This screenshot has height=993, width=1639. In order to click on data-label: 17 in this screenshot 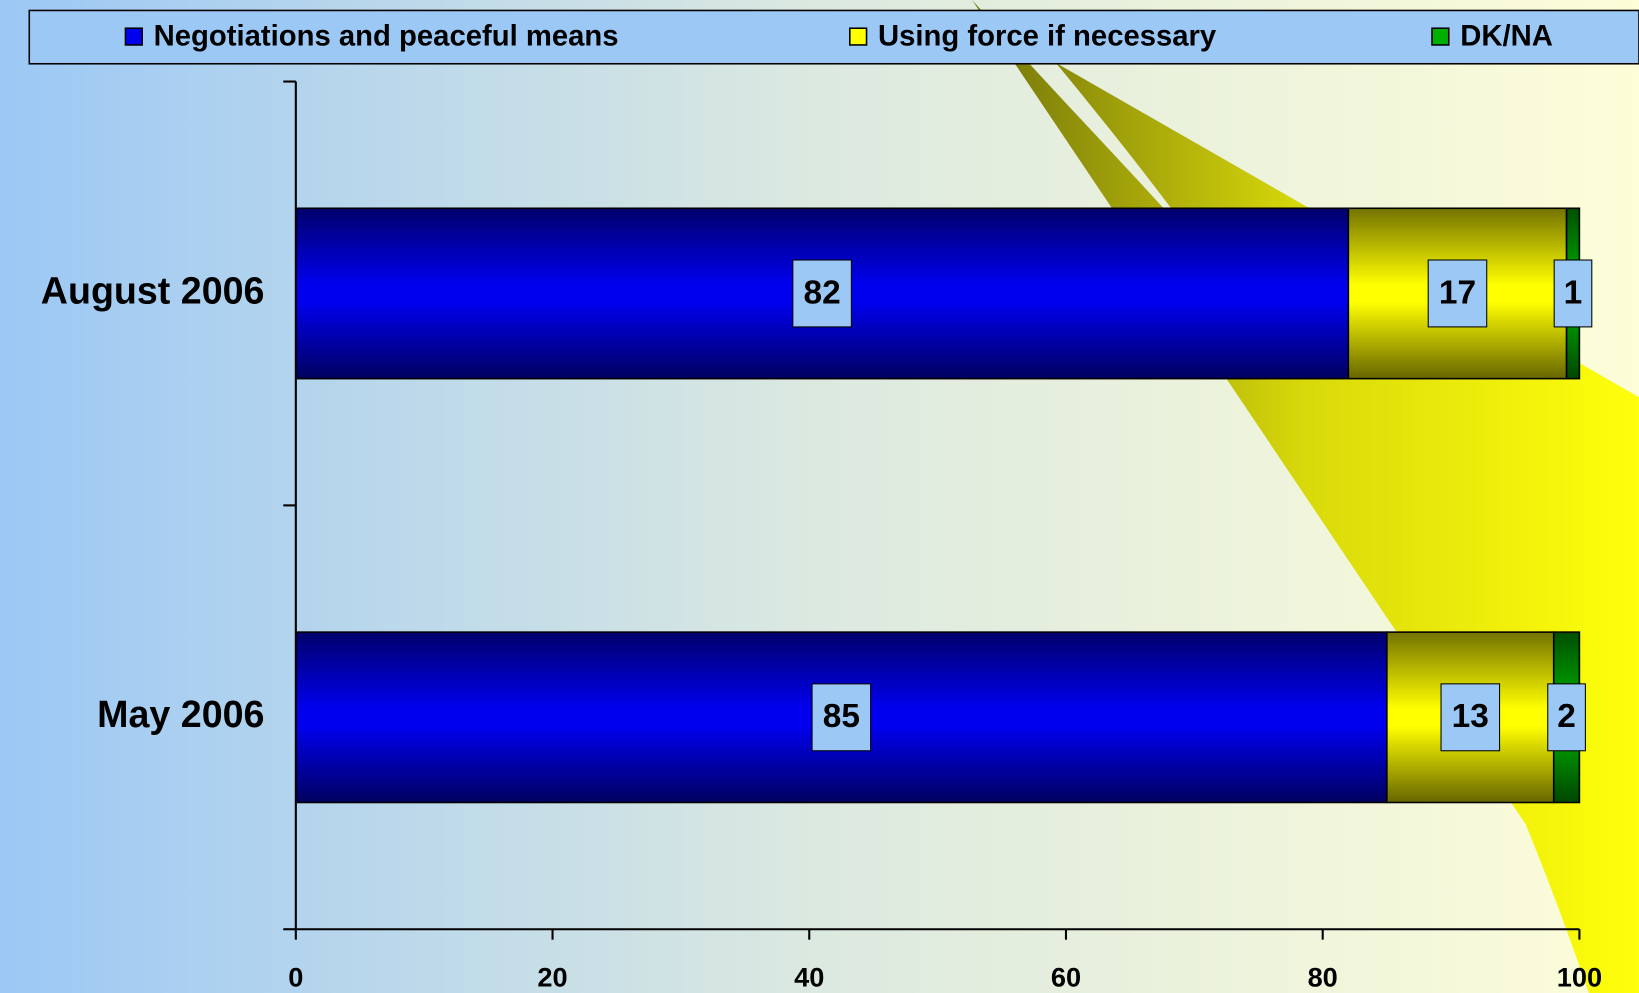, I will do `click(1457, 292)`.